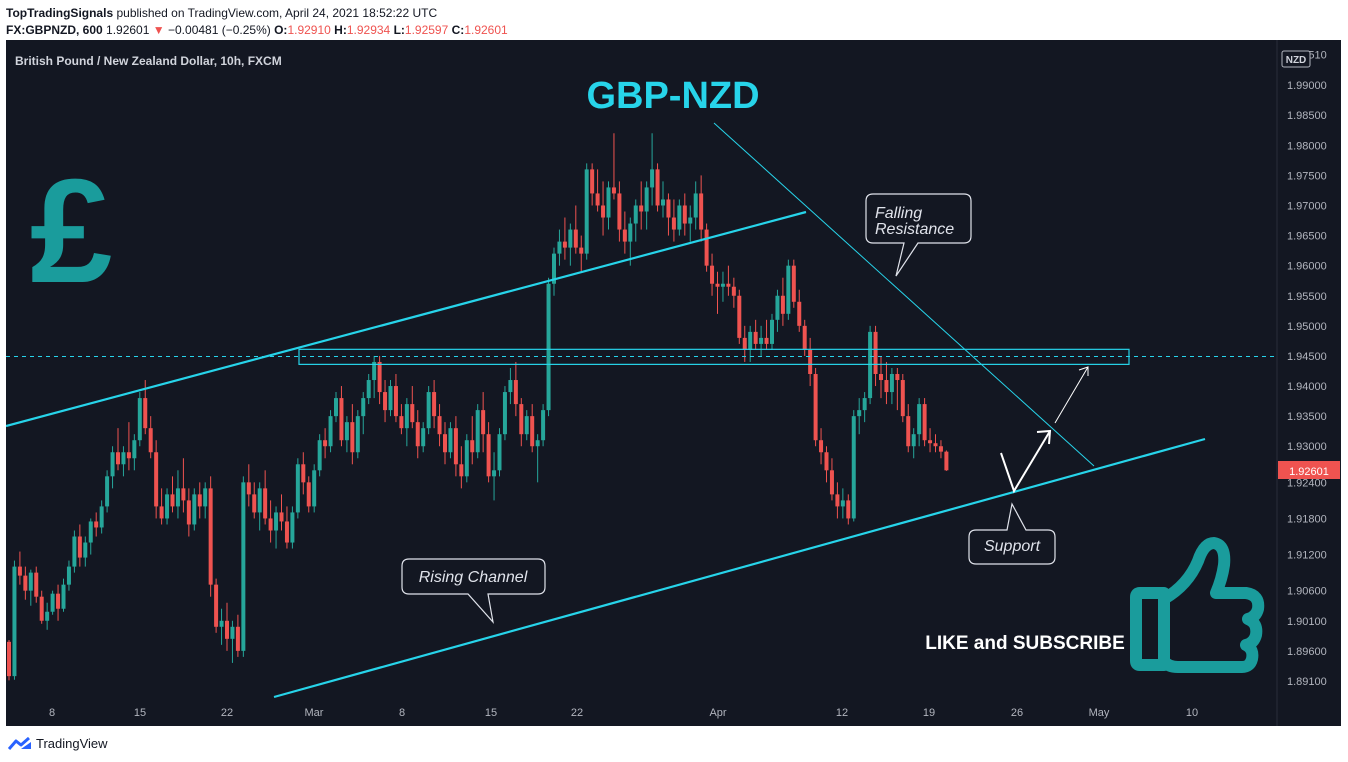  Describe the element at coordinates (399, 30) in the screenshot. I see `low-label: L:` at that location.